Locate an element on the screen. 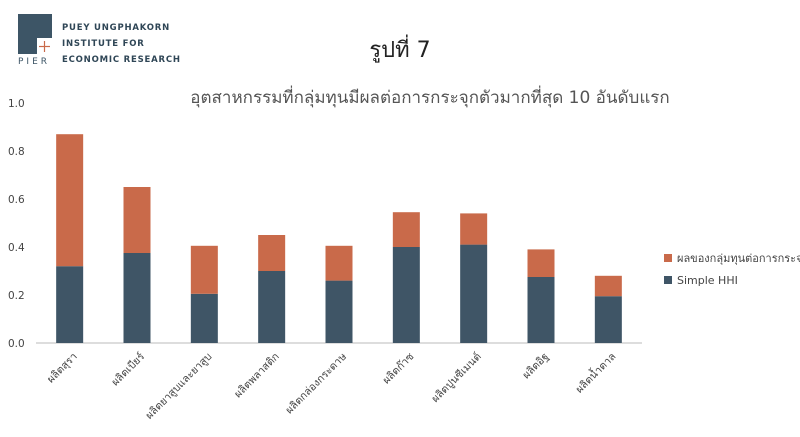 The image size is (800, 437). y-tick-label: 0.2 is located at coordinates (16, 296).